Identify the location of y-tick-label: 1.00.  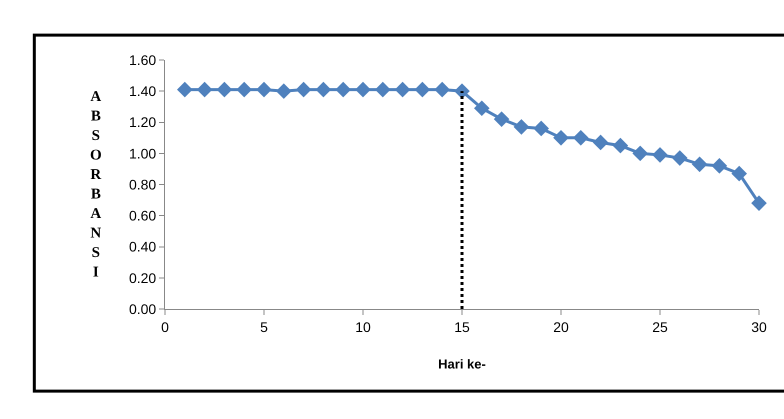
(142, 153).